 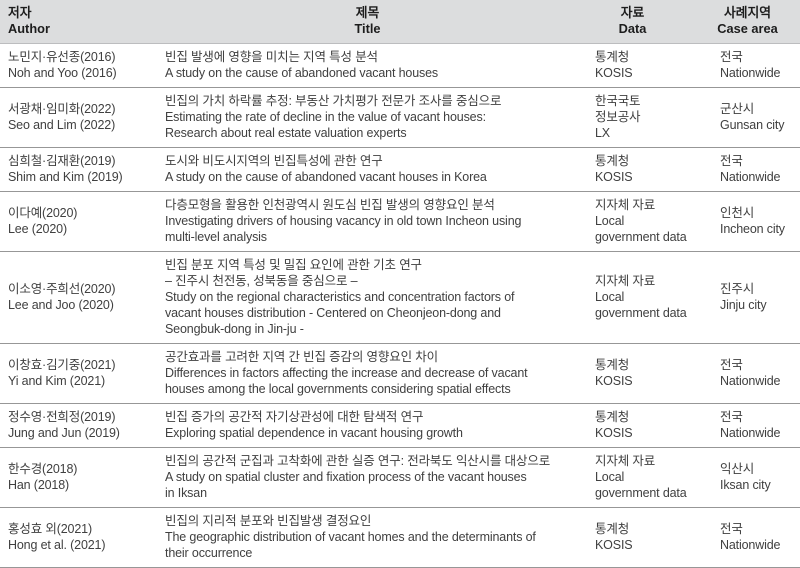 What do you see at coordinates (737, 289) in the screenshot?
I see `area-line: 진주시` at bounding box center [737, 289].